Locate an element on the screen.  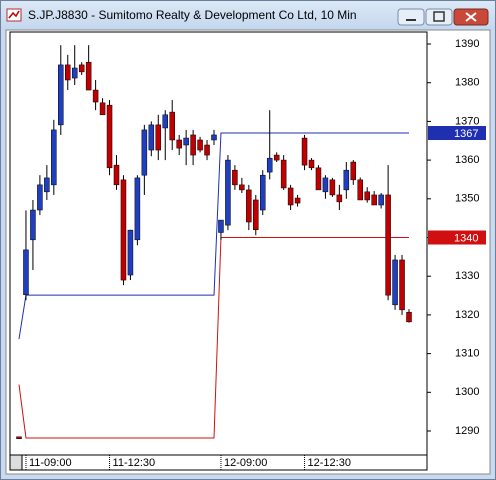
y-tick-label: 1380 is located at coordinates (467, 83).